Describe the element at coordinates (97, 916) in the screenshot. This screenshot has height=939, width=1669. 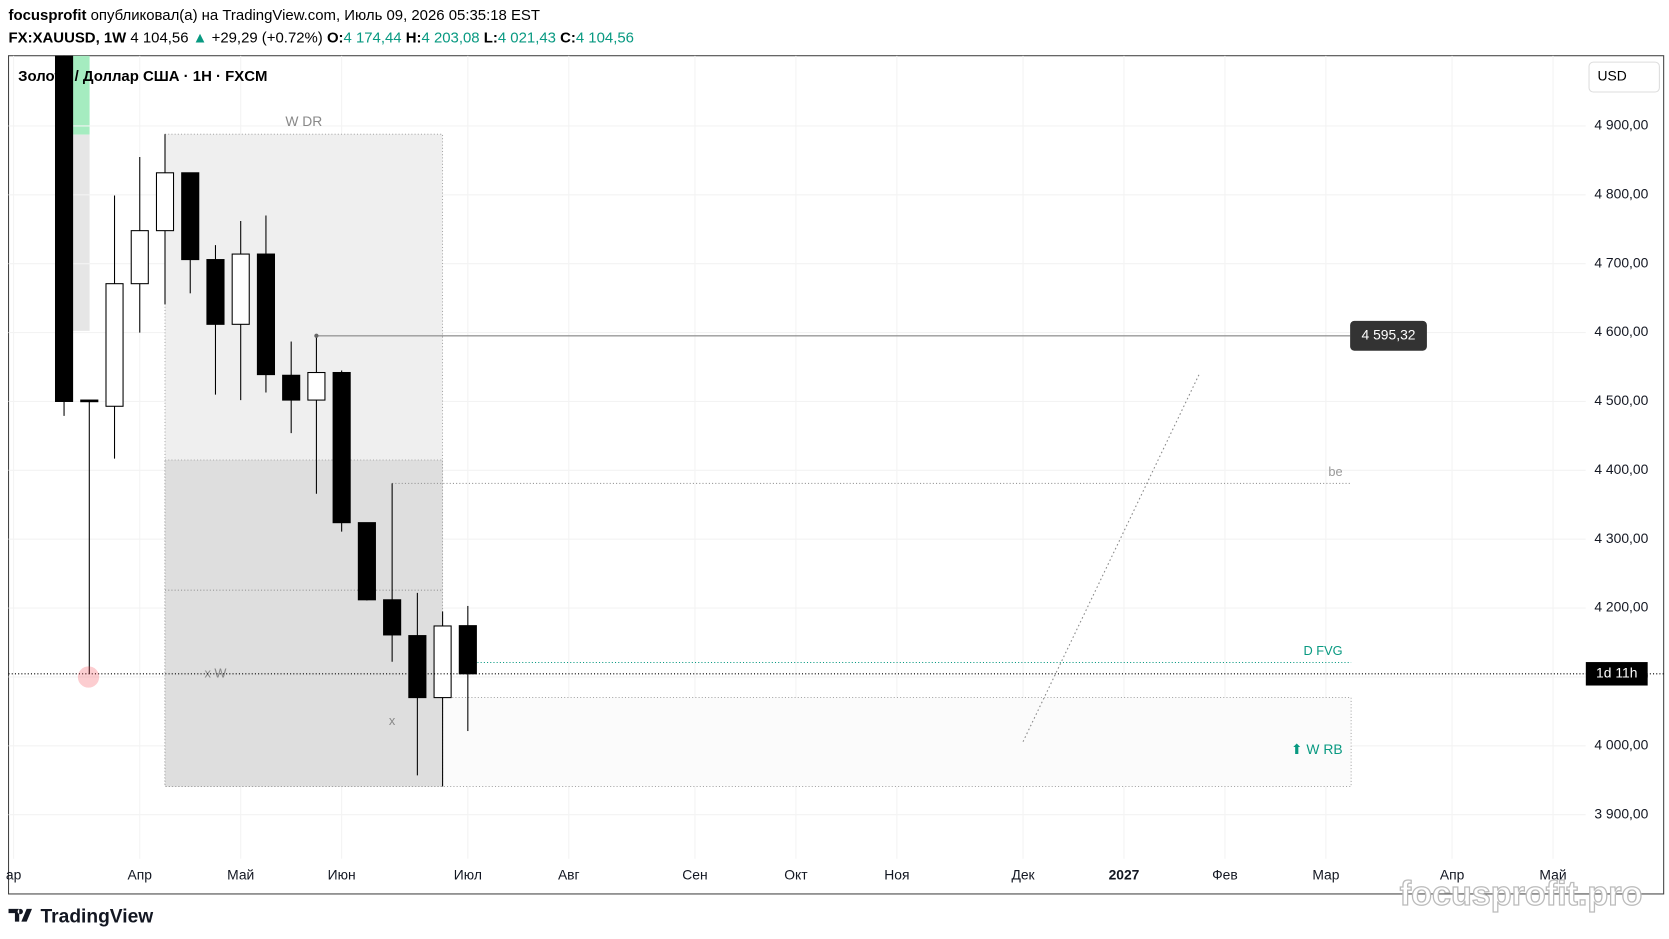
I see `logo-text: TradingView` at that location.